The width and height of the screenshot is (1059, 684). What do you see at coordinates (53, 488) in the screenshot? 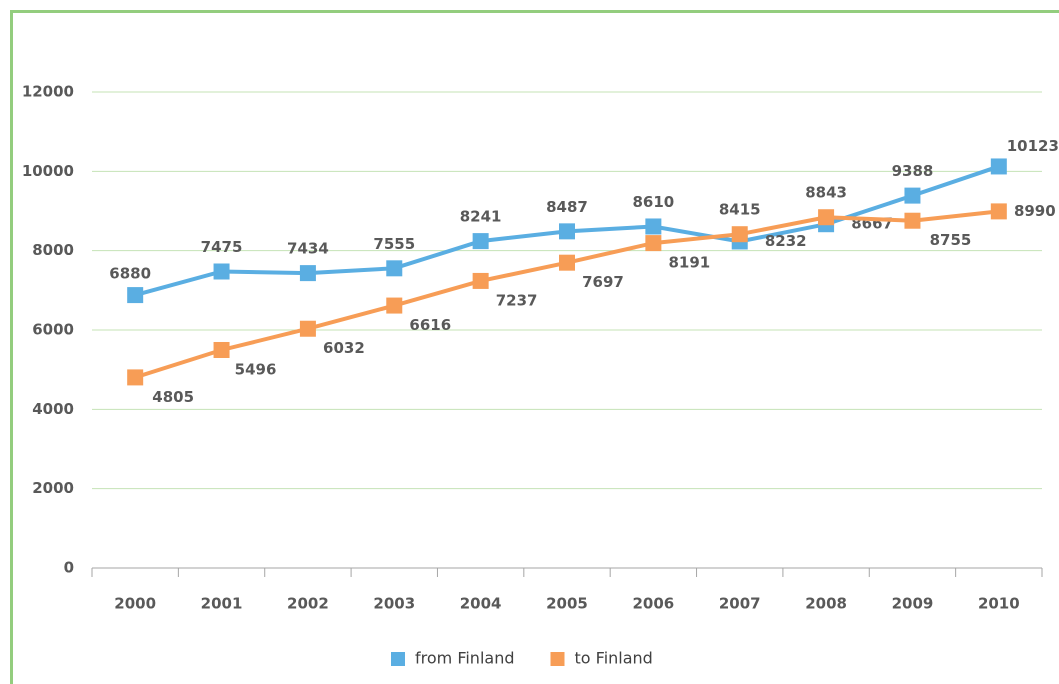
I see `y-tick-label: 2000` at bounding box center [53, 488].